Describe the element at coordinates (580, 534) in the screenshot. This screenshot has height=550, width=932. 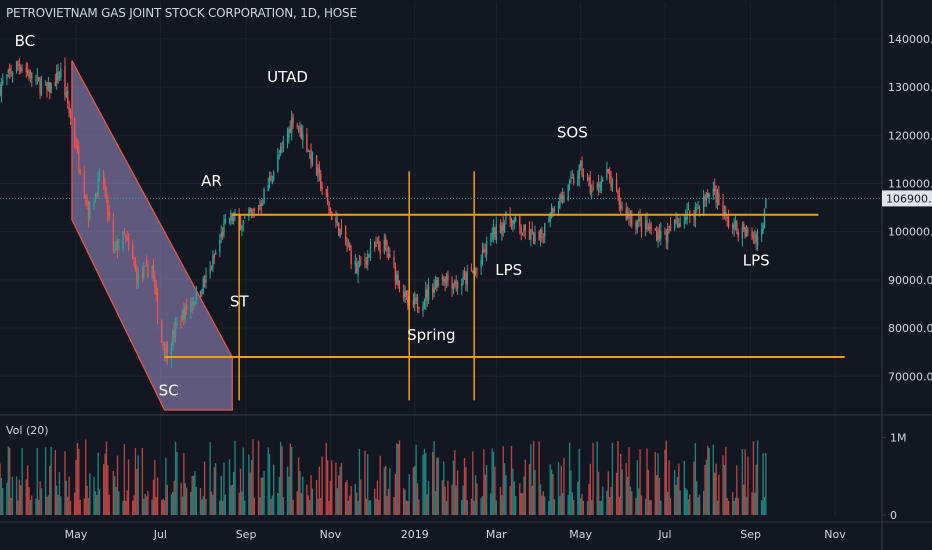
I see `time-tick-label: May` at that location.